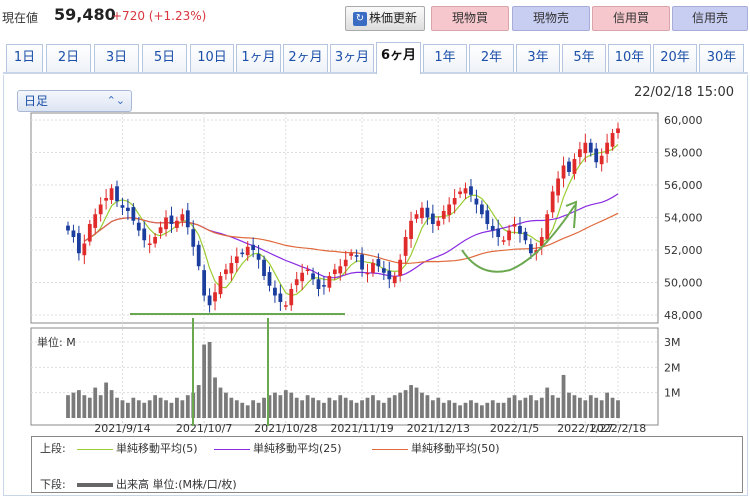 This screenshot has width=750, height=496. What do you see at coordinates (683, 315) in the screenshot?
I see `price-tick-label: 48,000` at bounding box center [683, 315].